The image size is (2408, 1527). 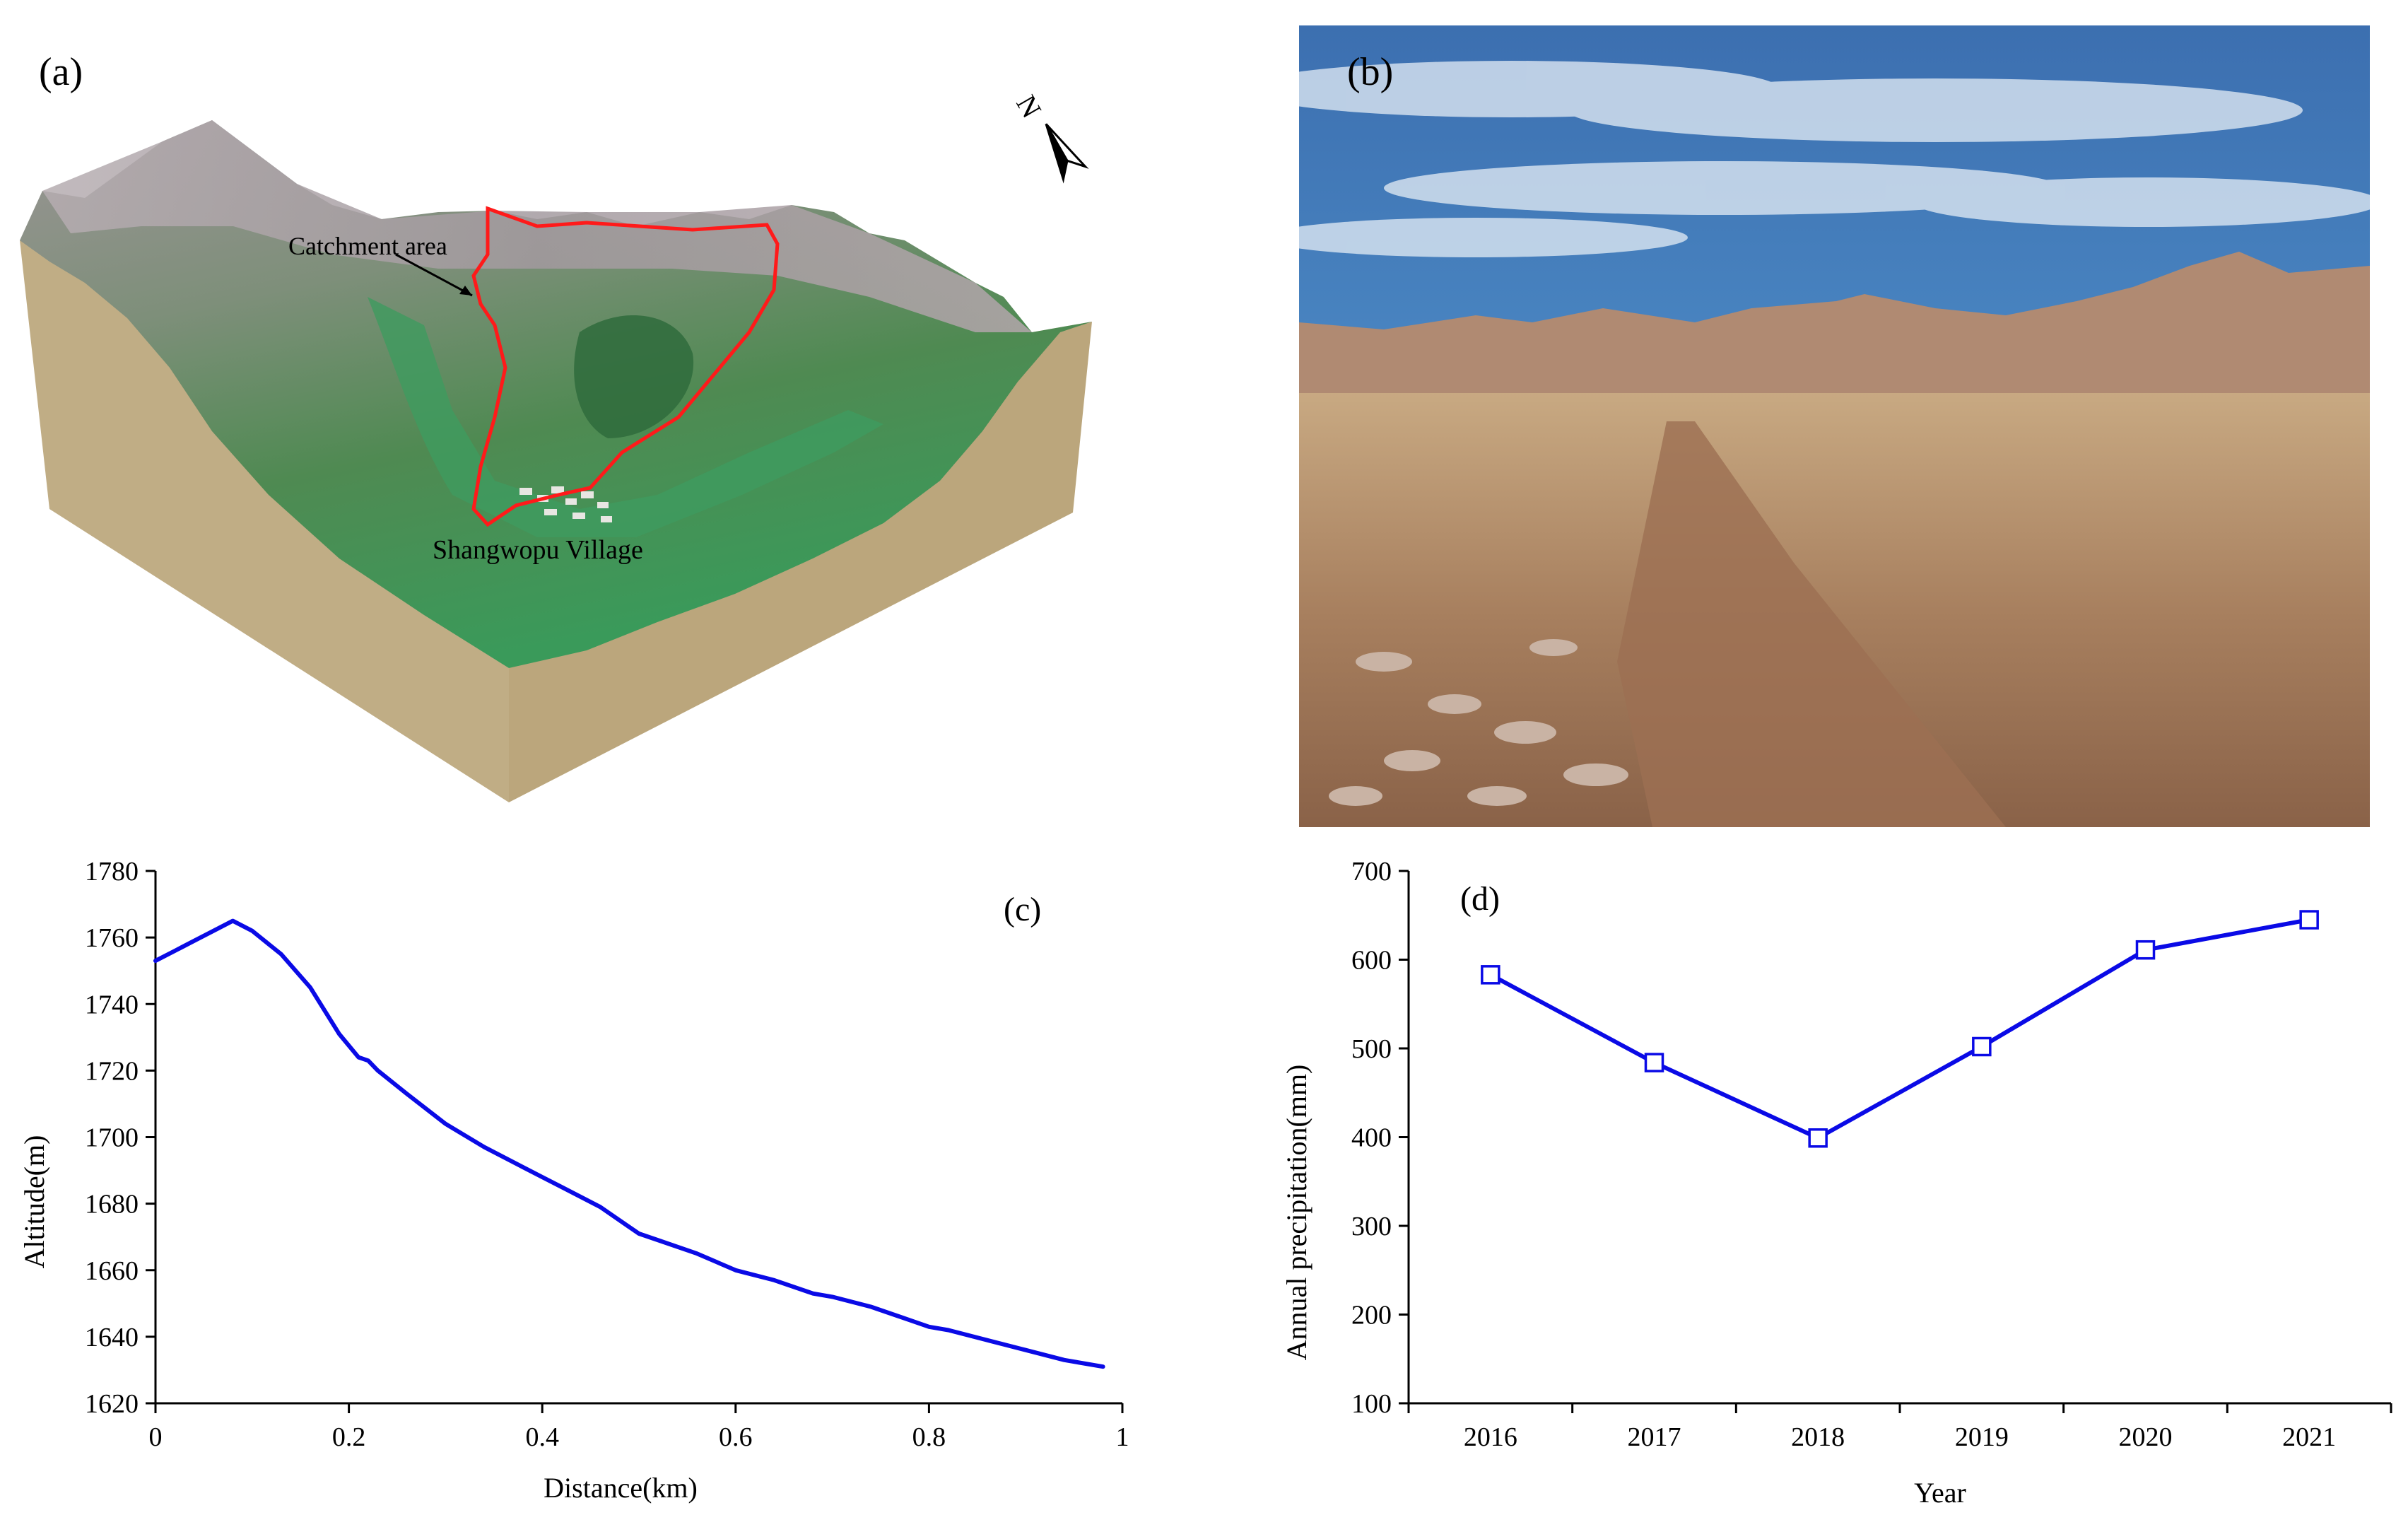 I want to click on y-tick-label: 300, so click(x=1371, y=1227).